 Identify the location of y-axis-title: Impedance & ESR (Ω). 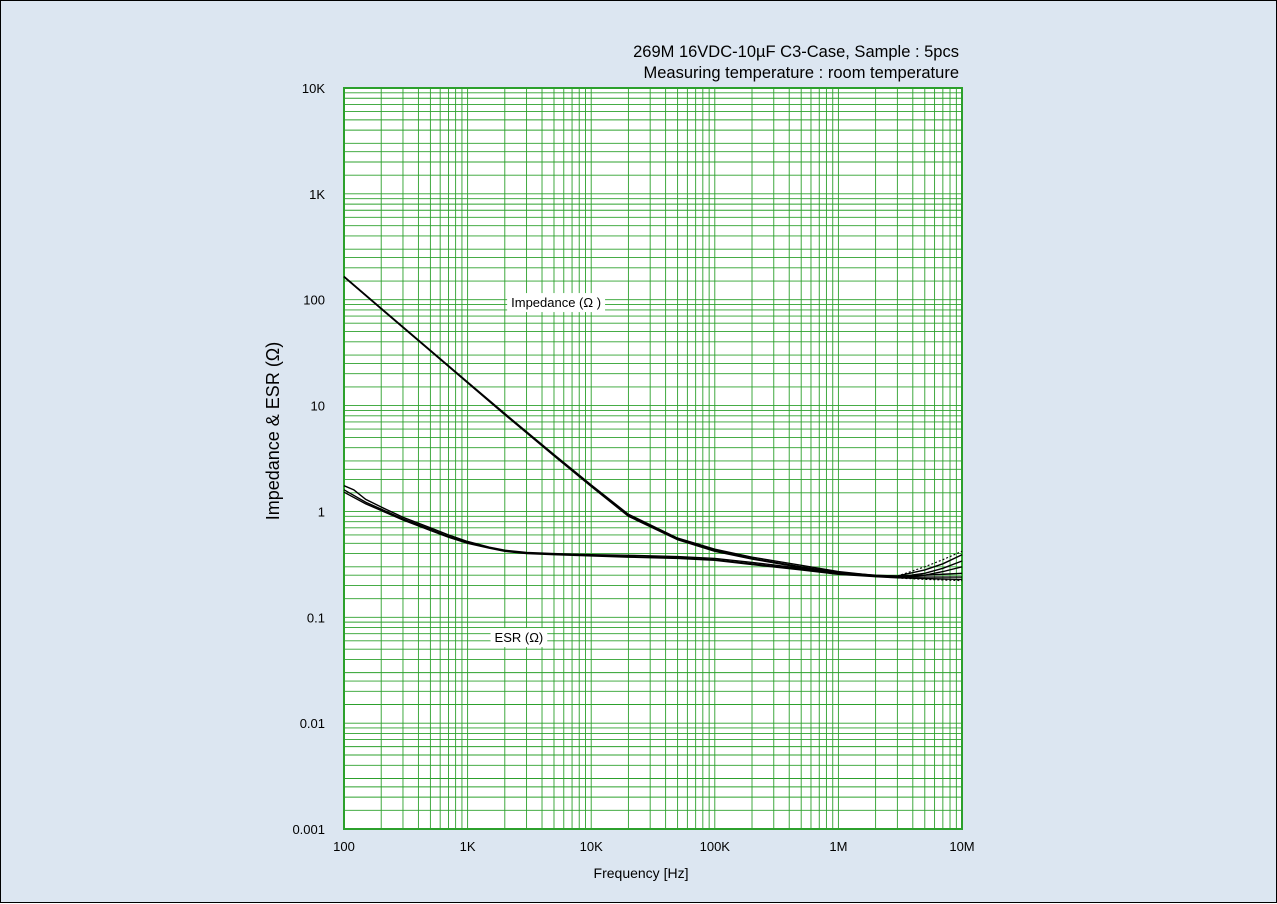
(273, 431).